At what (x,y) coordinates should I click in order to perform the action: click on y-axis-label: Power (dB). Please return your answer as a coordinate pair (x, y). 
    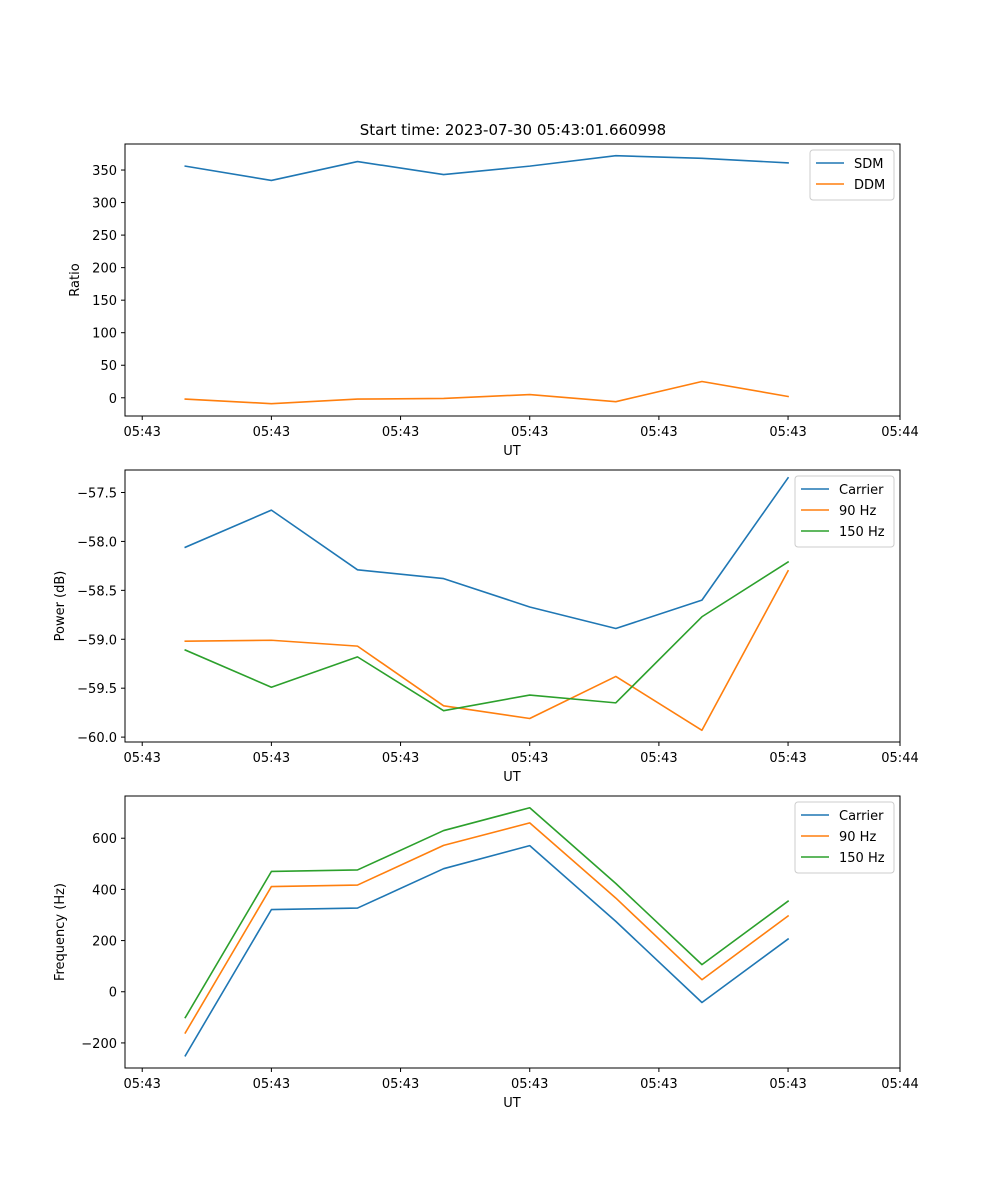
    Looking at the image, I should click on (60, 606).